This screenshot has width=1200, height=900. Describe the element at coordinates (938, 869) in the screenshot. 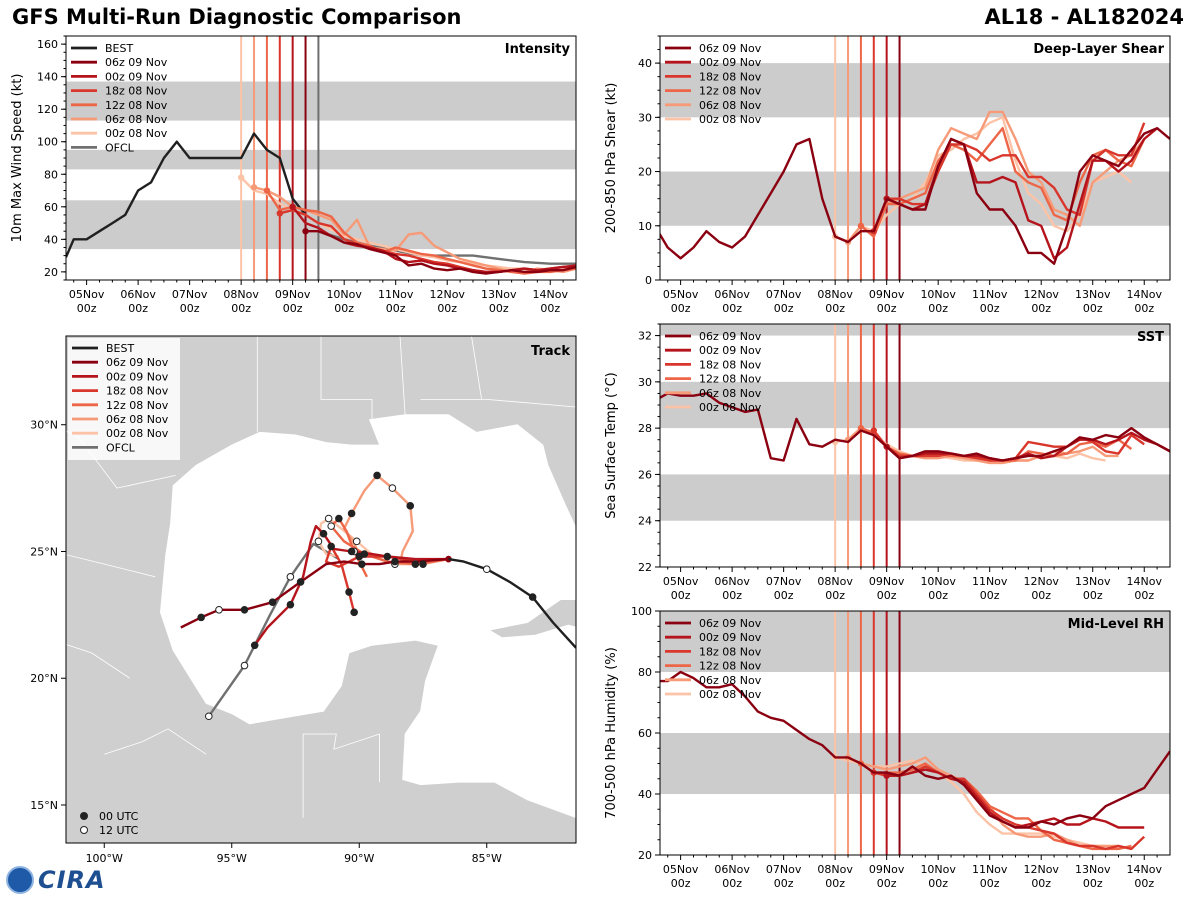

I see `rh-xtick-label: 10Nov` at that location.